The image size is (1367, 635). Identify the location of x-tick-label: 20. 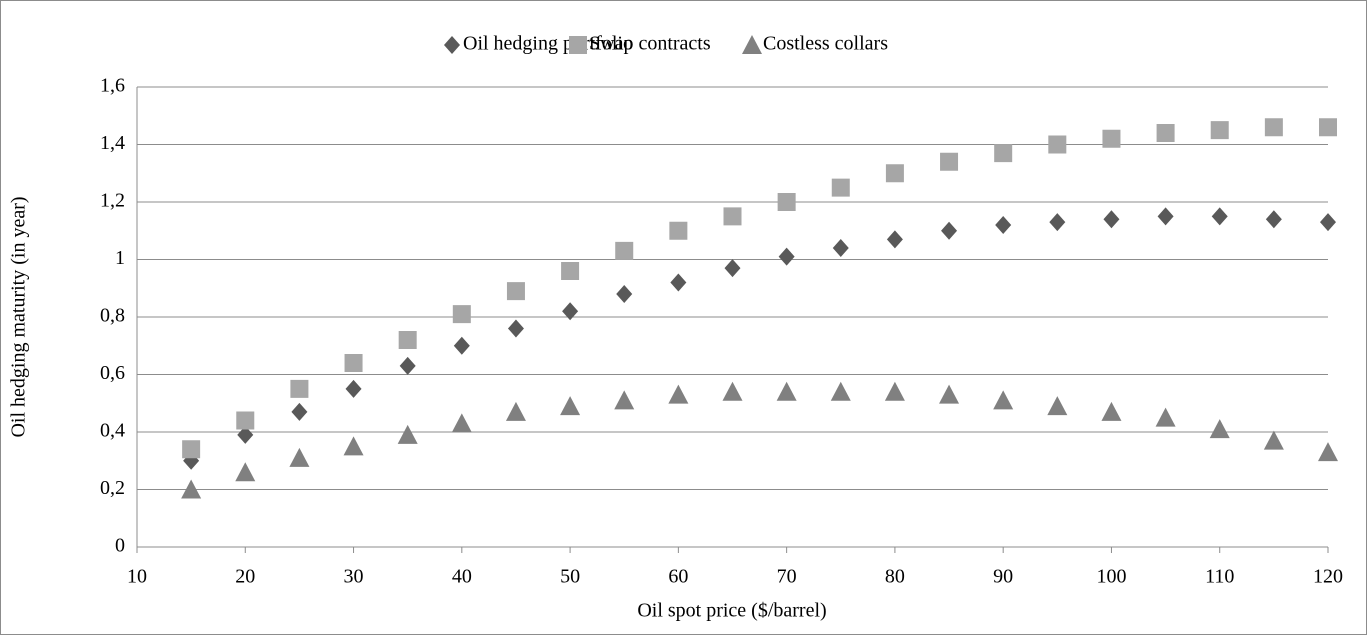
(245, 577).